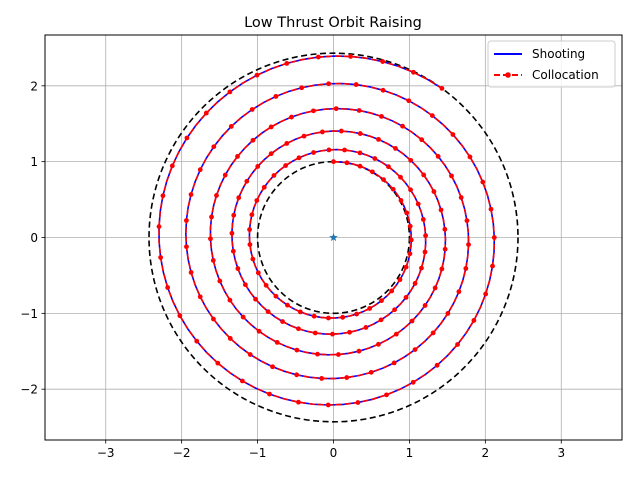  I want to click on legend: Shooting Collocation, so click(551, 64).